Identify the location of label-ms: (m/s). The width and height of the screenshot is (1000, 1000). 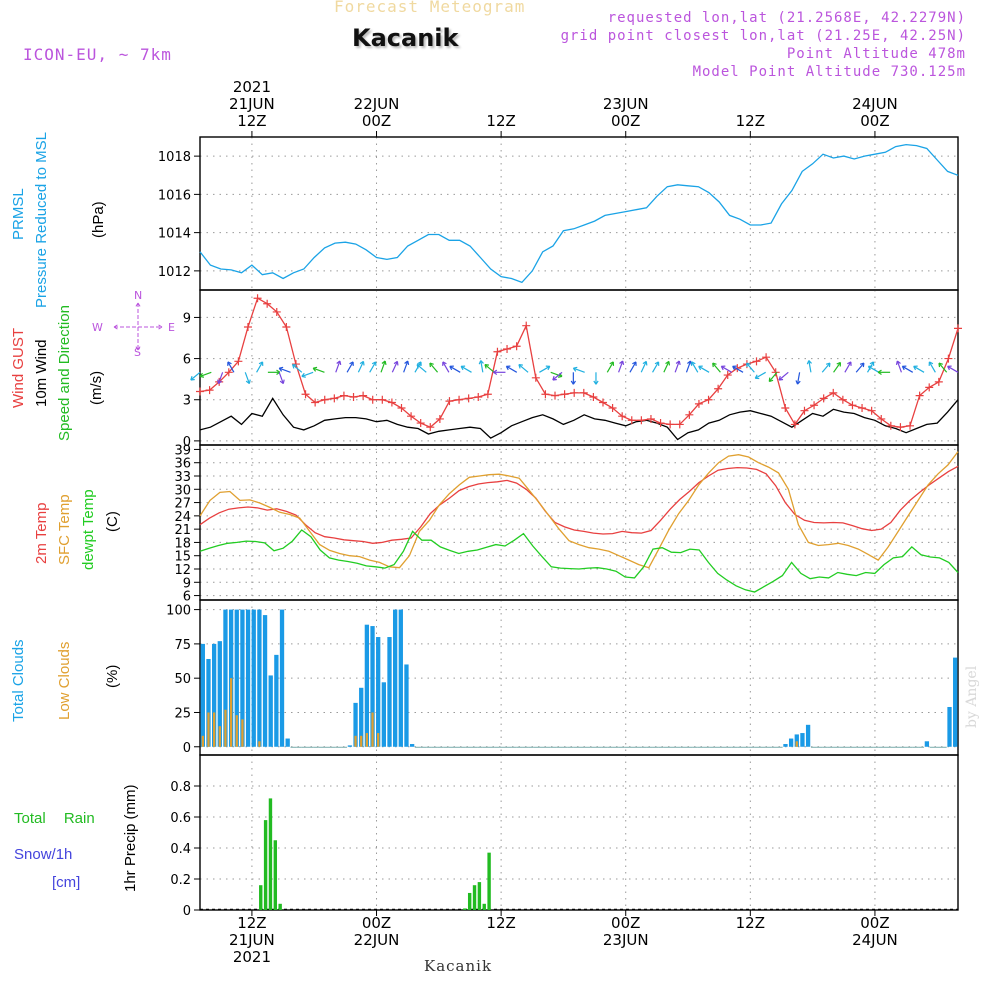
(96, 387).